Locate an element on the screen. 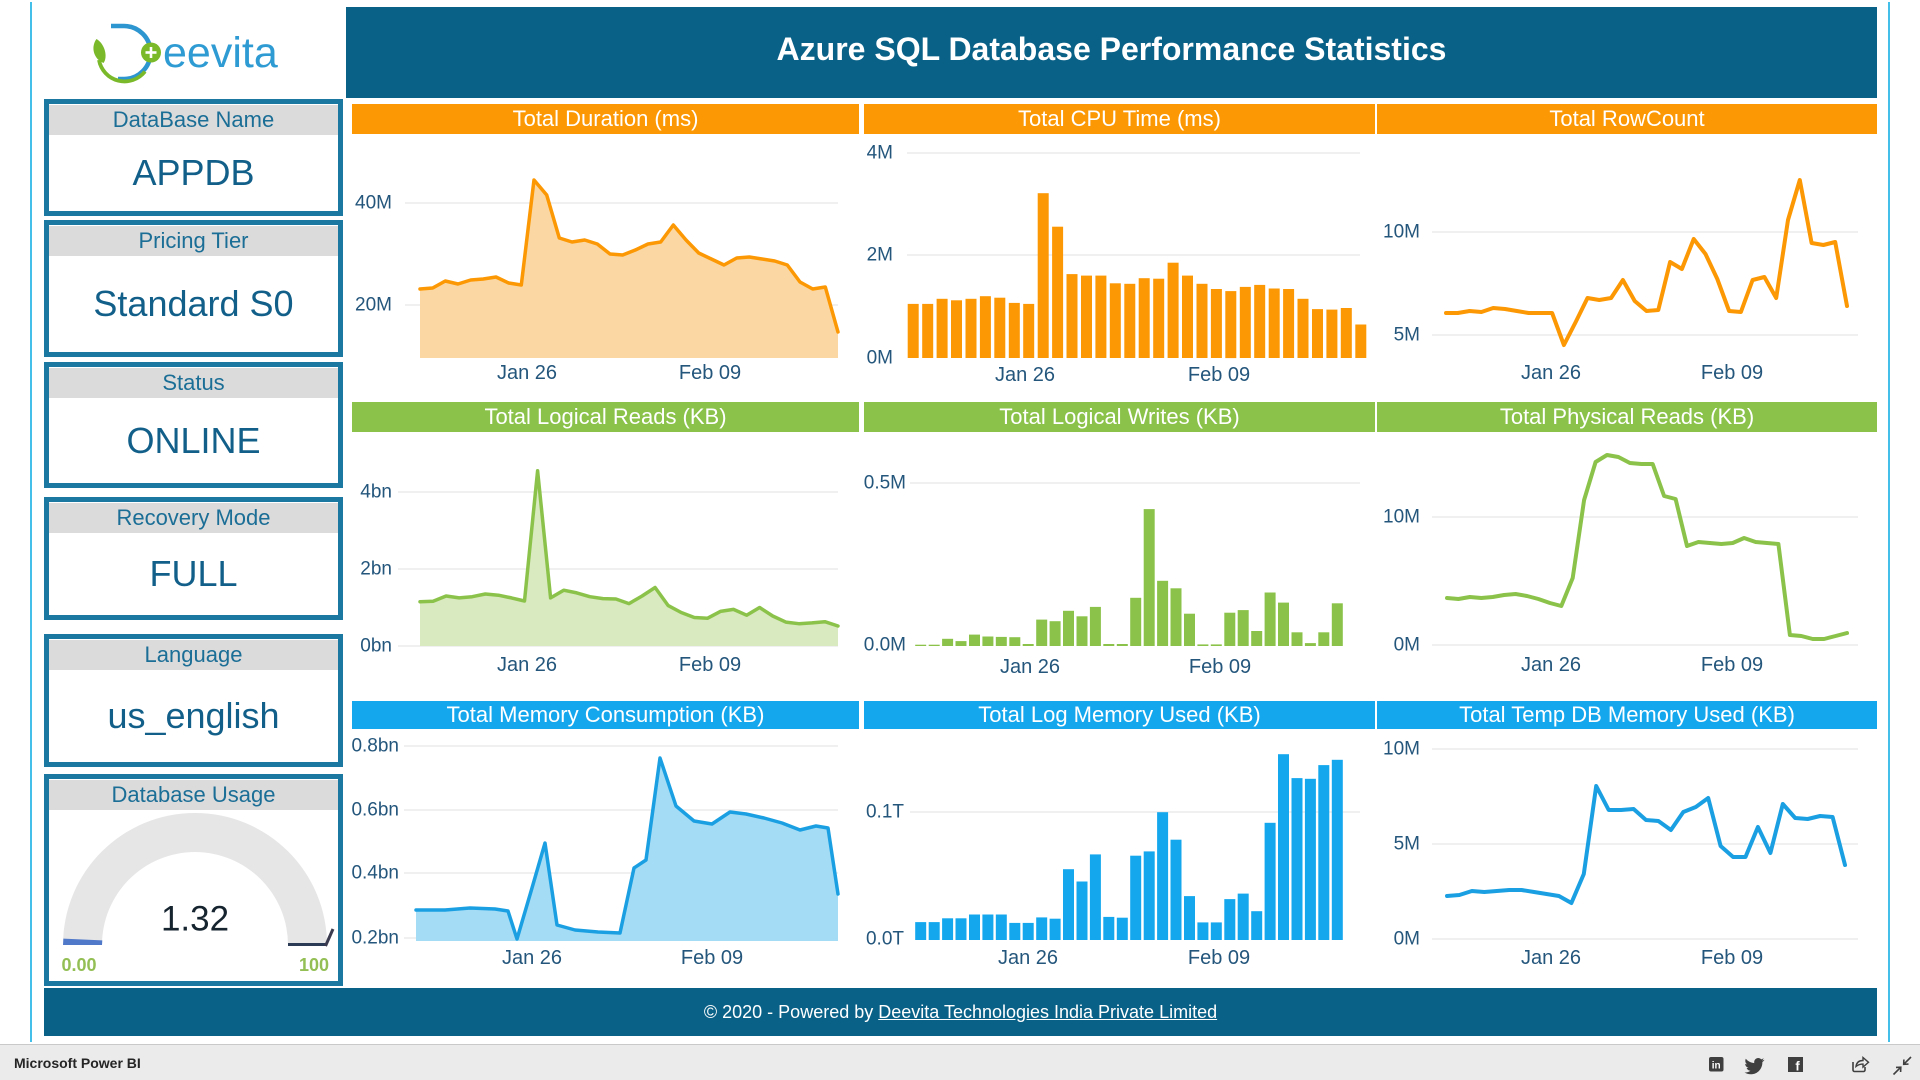  svg-text: 0.5M is located at coordinates (885, 483).